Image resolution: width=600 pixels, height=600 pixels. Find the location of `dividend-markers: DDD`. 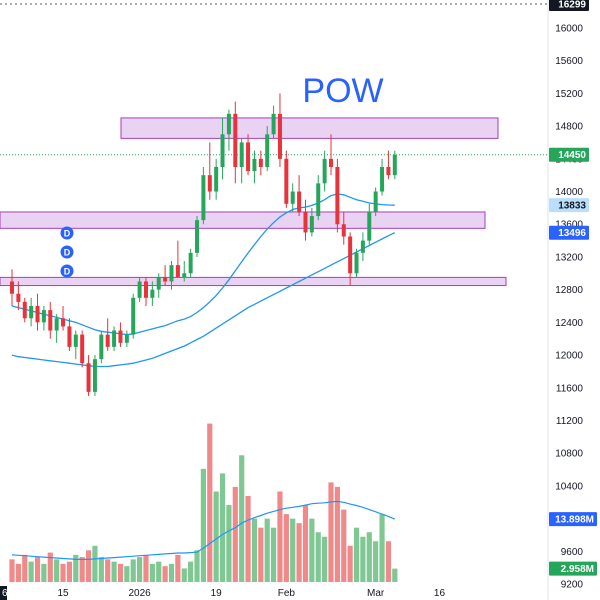

dividend-markers: DDD is located at coordinates (67, 252).